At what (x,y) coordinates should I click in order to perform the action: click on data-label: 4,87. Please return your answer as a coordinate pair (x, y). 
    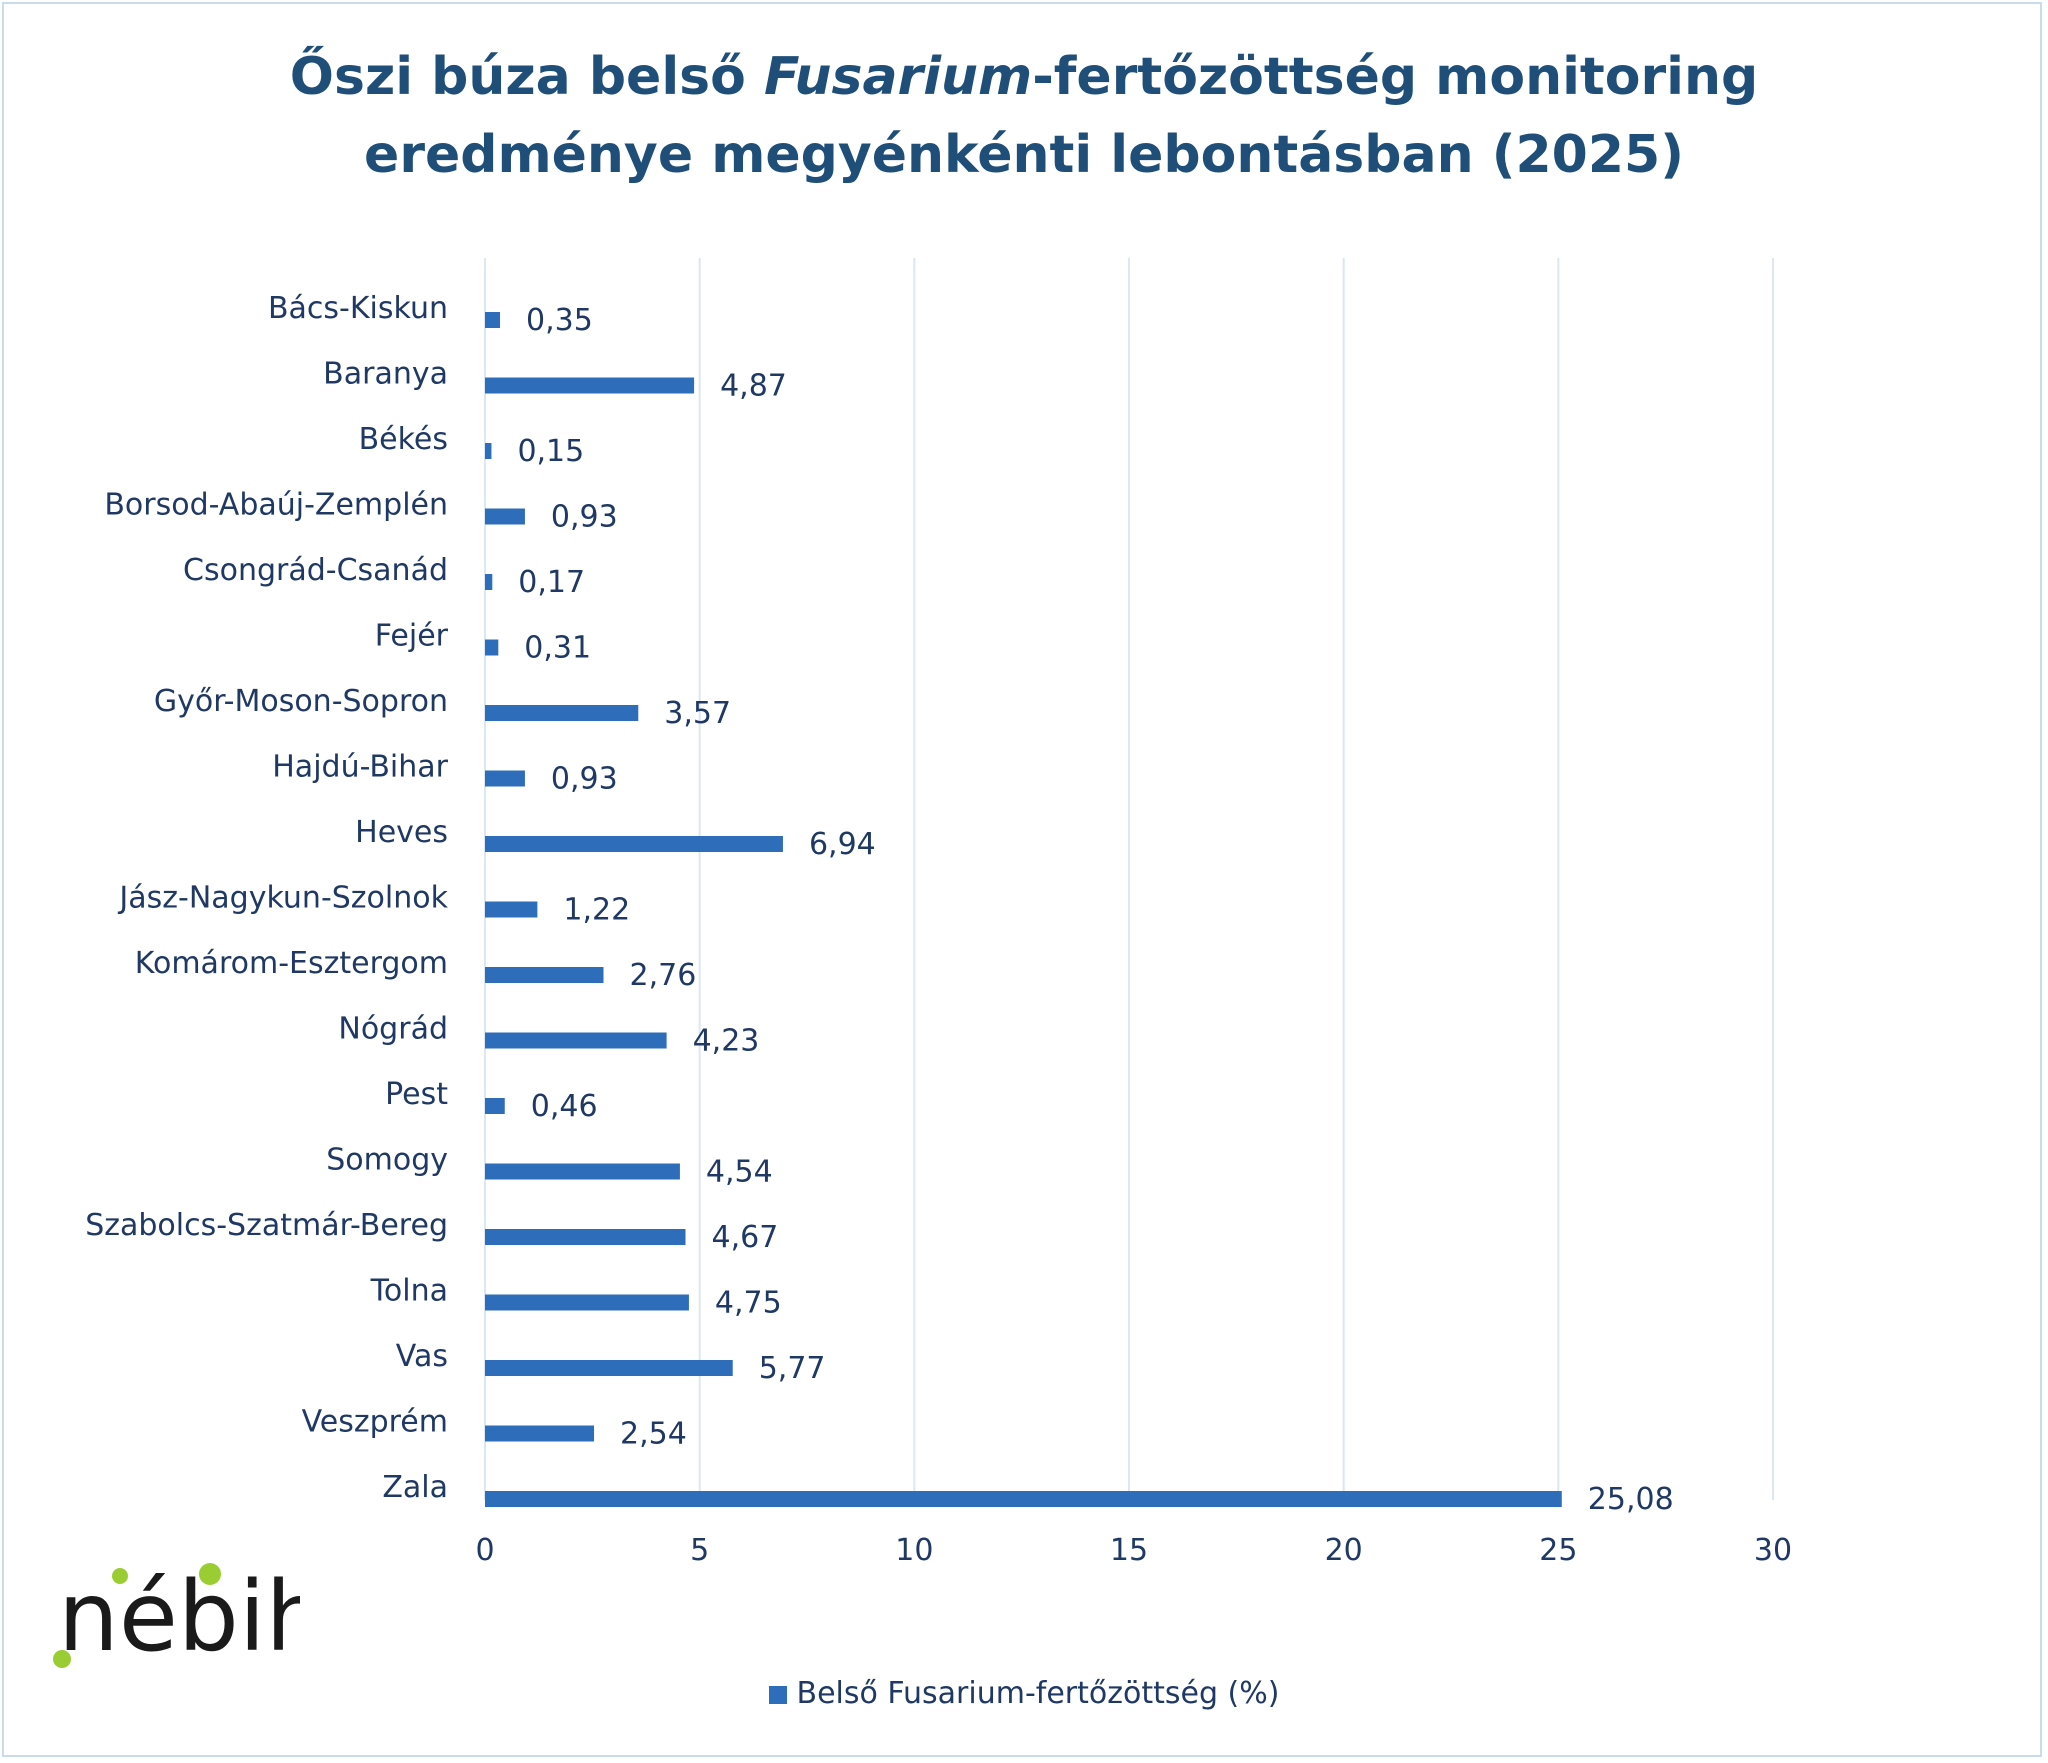
    Looking at the image, I should click on (753, 386).